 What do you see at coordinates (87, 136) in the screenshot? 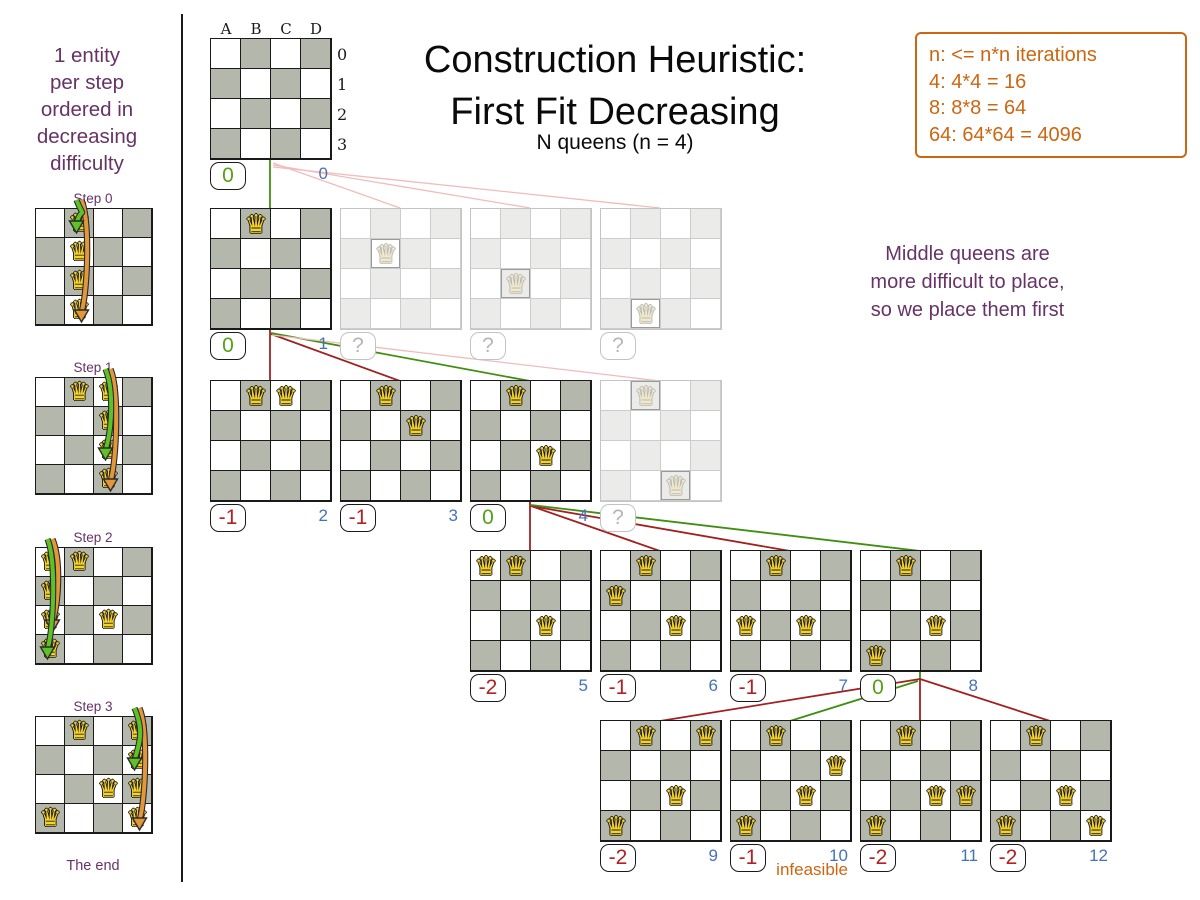
I see `intro-line: decreasing` at bounding box center [87, 136].